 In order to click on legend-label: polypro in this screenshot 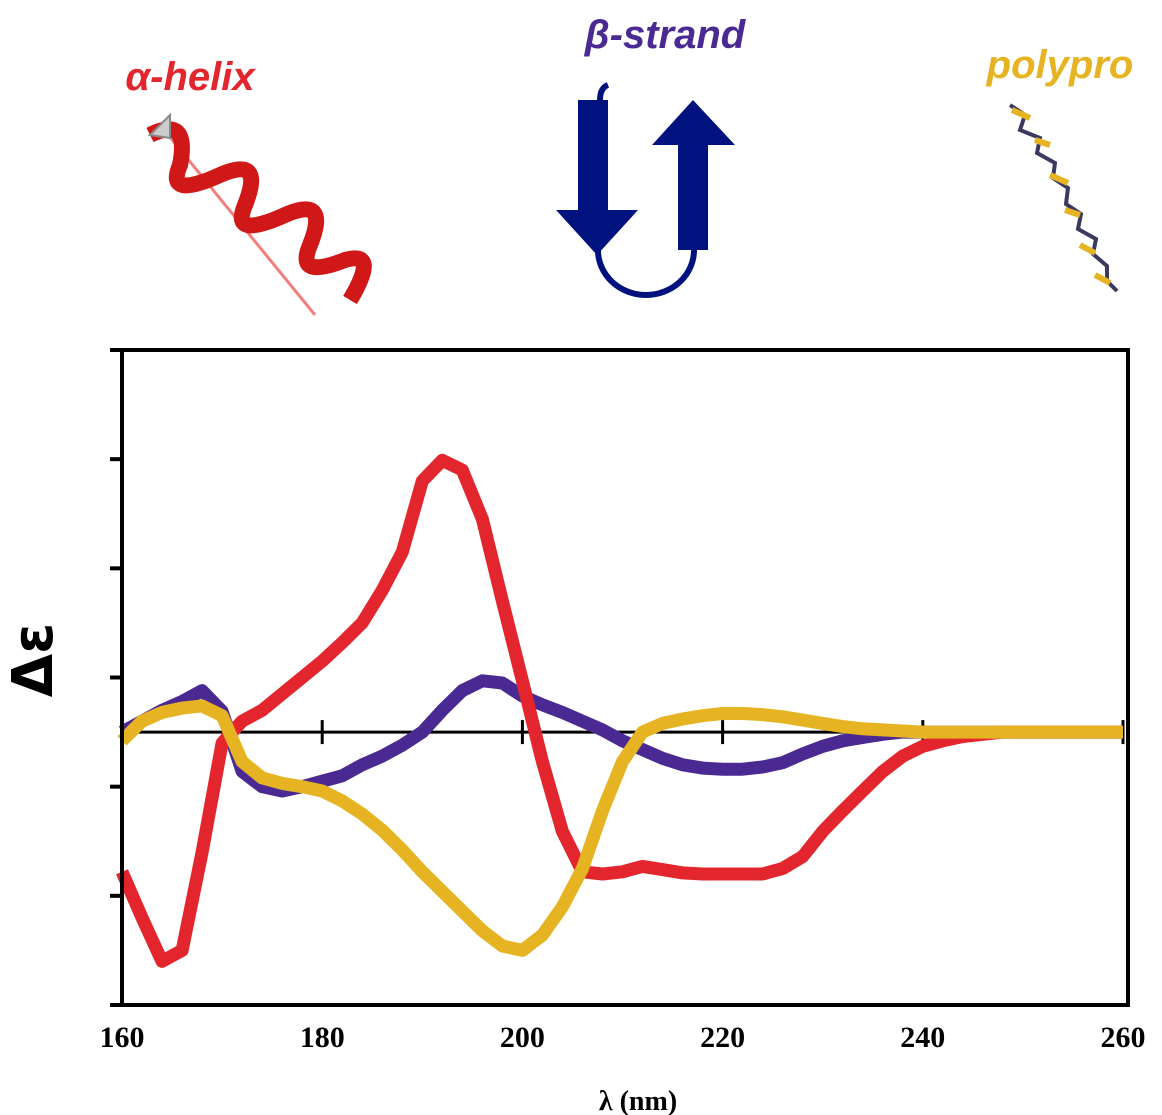, I will do `click(1060, 65)`.